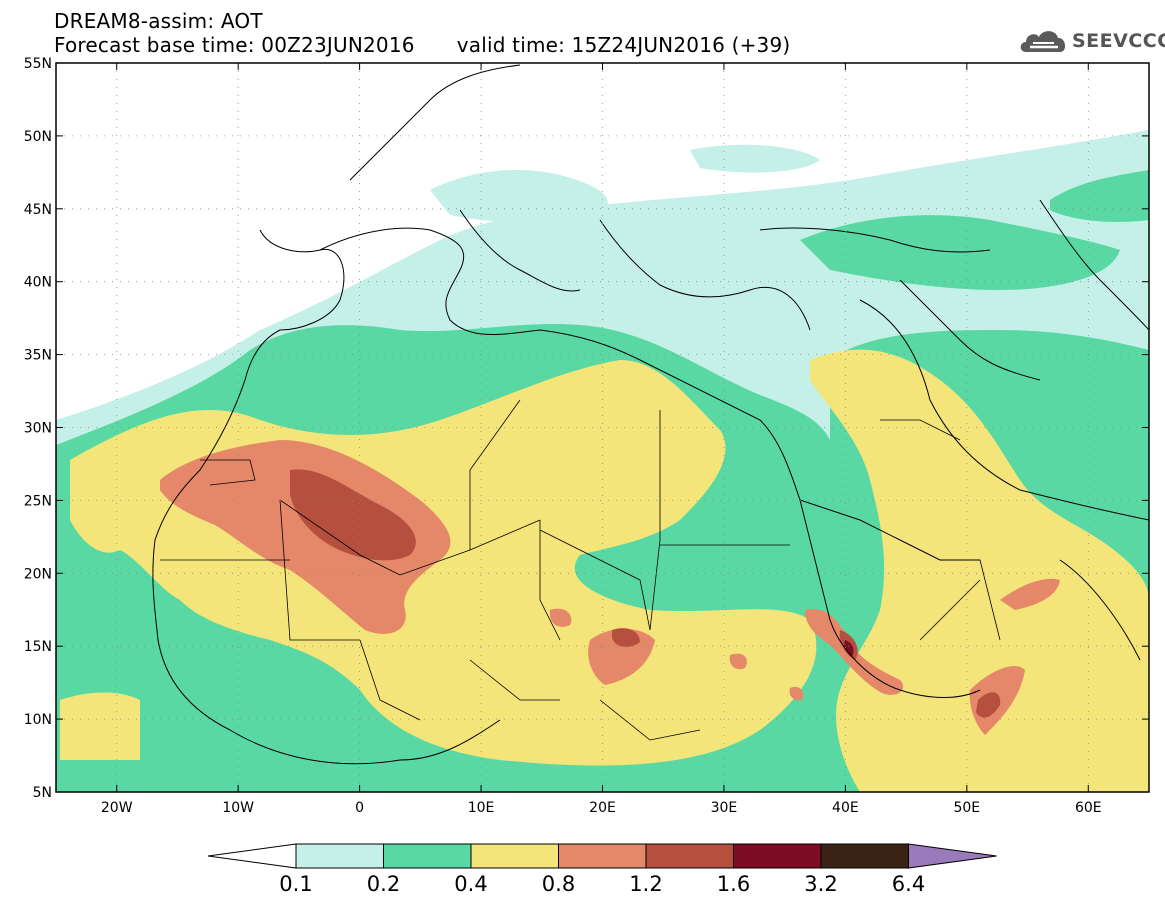  Describe the element at coordinates (481, 808) in the screenshot. I see `lon-label: 10E` at that location.